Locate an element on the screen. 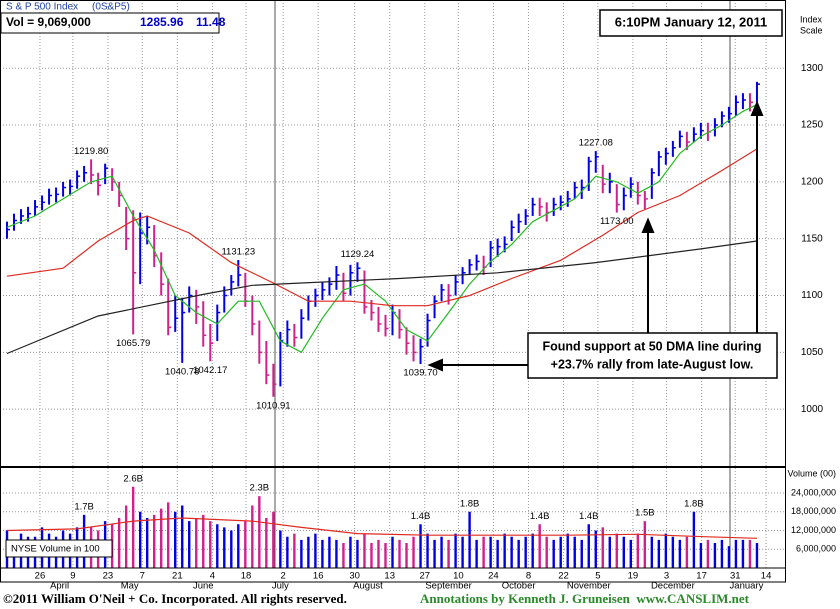 The height and width of the screenshot is (609, 840). y-tick-label: 1100 is located at coordinates (812, 295).